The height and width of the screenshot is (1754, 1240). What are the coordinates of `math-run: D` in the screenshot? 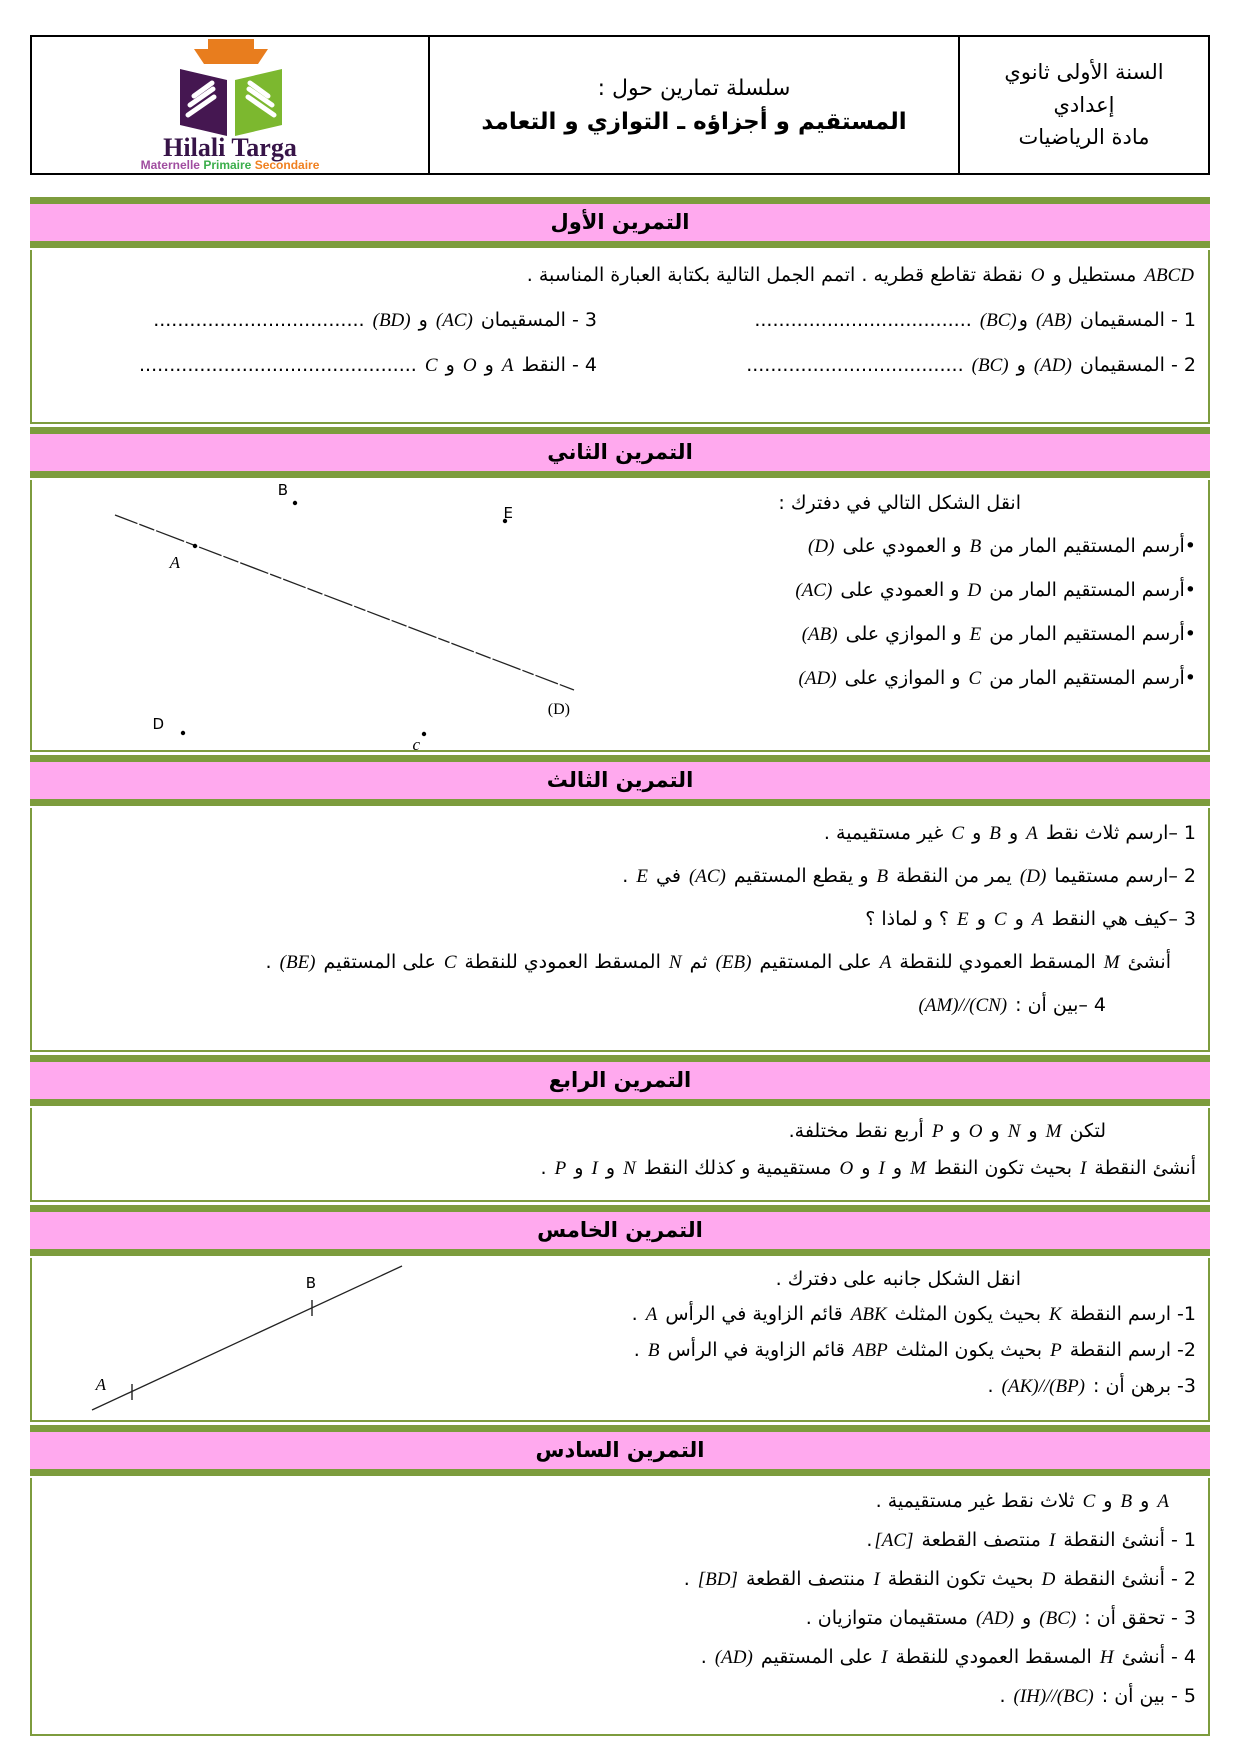 It's located at (974, 590).